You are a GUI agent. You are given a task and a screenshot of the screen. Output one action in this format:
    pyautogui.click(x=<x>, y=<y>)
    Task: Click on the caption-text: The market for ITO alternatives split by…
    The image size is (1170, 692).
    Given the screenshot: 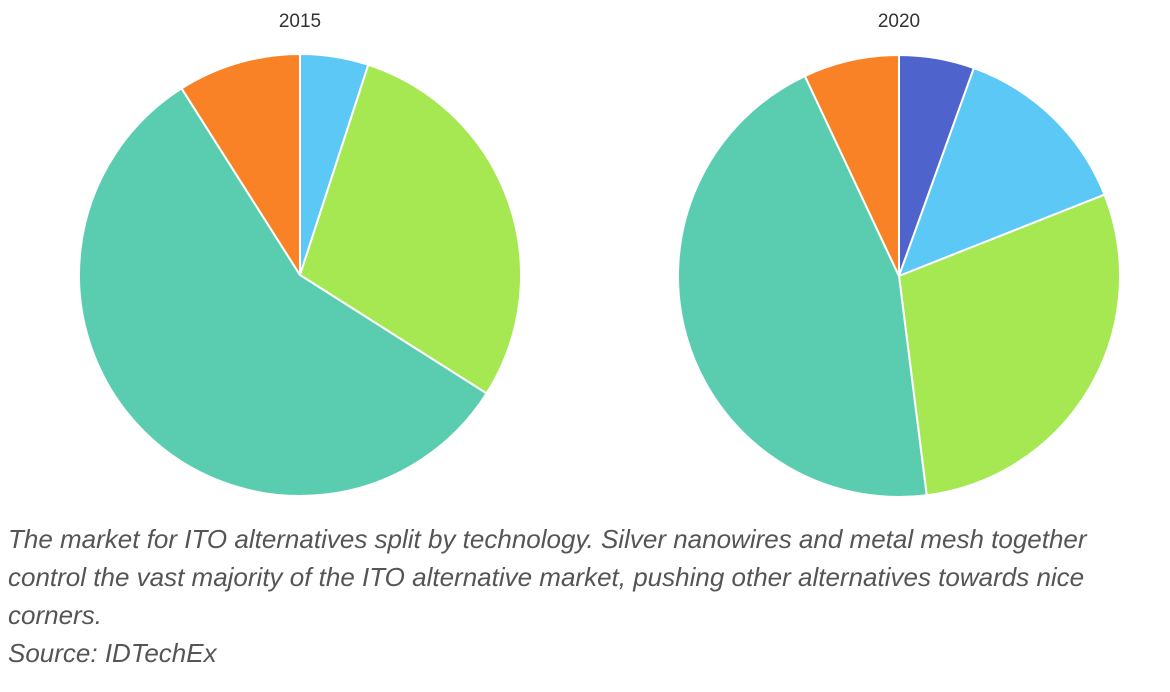 What is the action you would take?
    pyautogui.click(x=547, y=577)
    